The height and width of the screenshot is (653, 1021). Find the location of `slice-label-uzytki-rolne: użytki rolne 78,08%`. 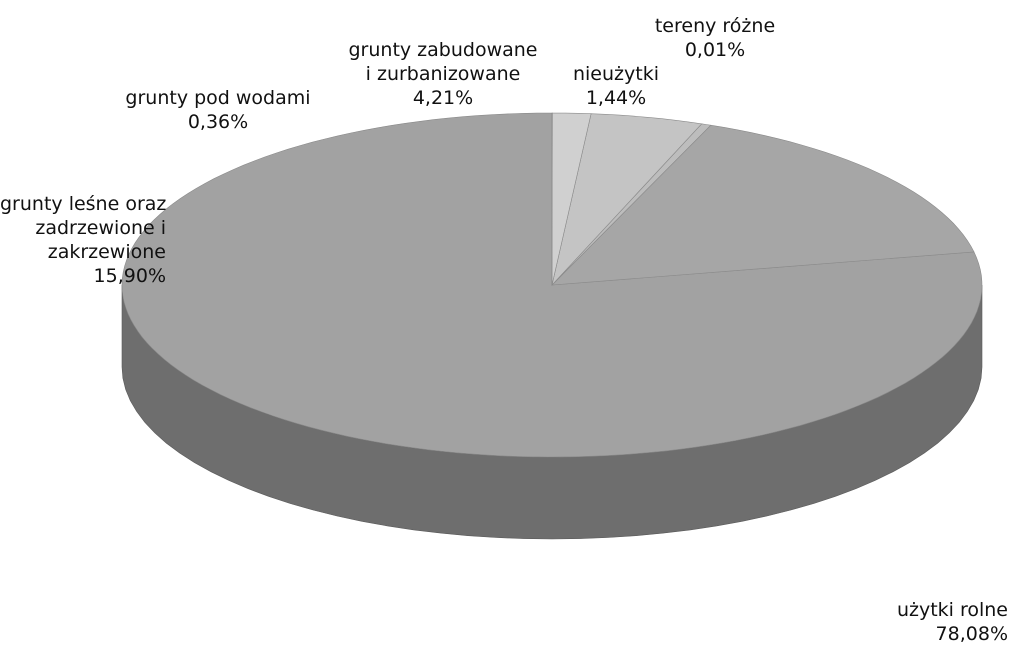

slice-label-uzytki-rolne: użytki rolne 78,08% is located at coordinates (938, 622).